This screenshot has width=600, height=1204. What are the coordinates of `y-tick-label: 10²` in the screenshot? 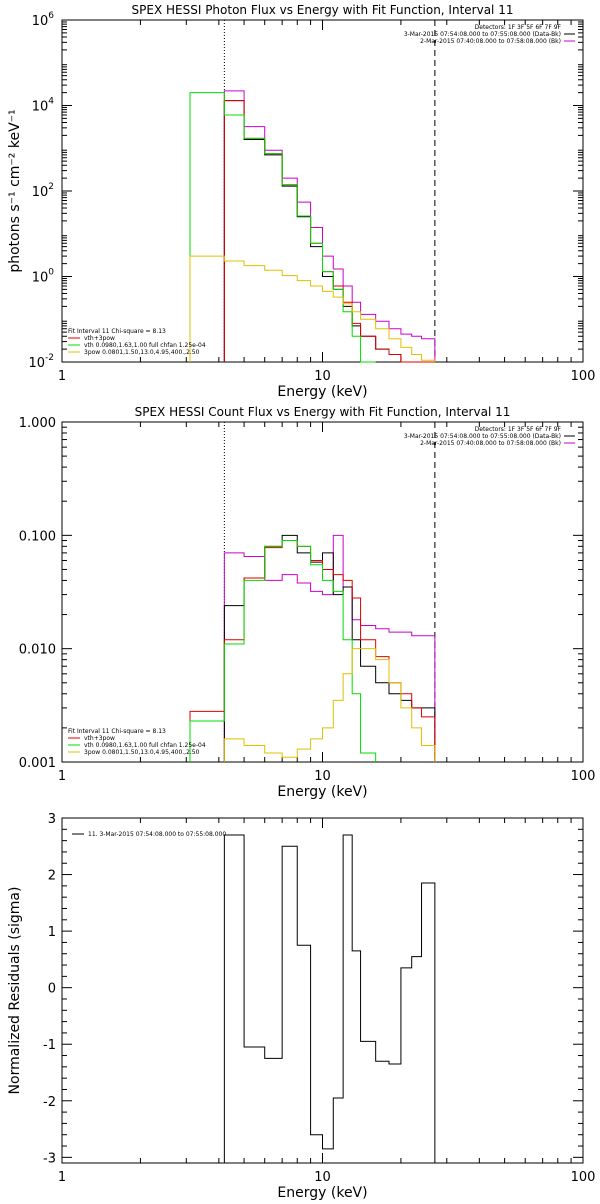 It's located at (43, 191).